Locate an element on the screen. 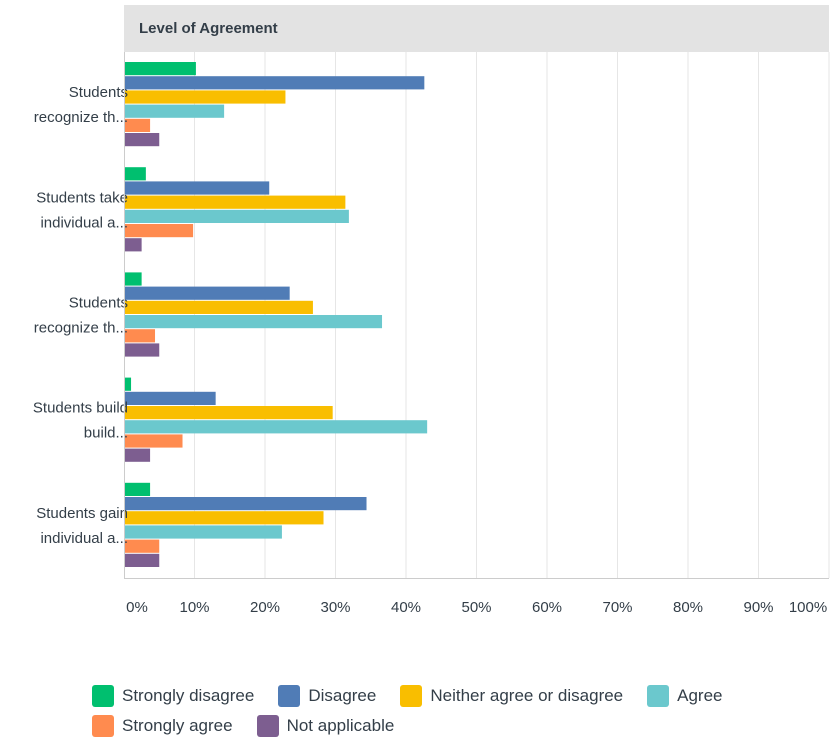 This screenshot has height=740, width=831. legend-item: Disagree is located at coordinates (327, 696).